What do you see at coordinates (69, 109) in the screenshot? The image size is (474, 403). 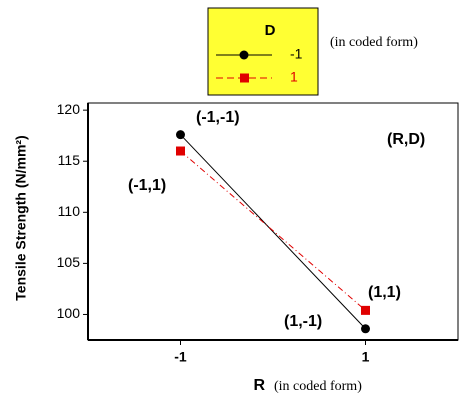 I see `y-tick-label: 120` at bounding box center [69, 109].